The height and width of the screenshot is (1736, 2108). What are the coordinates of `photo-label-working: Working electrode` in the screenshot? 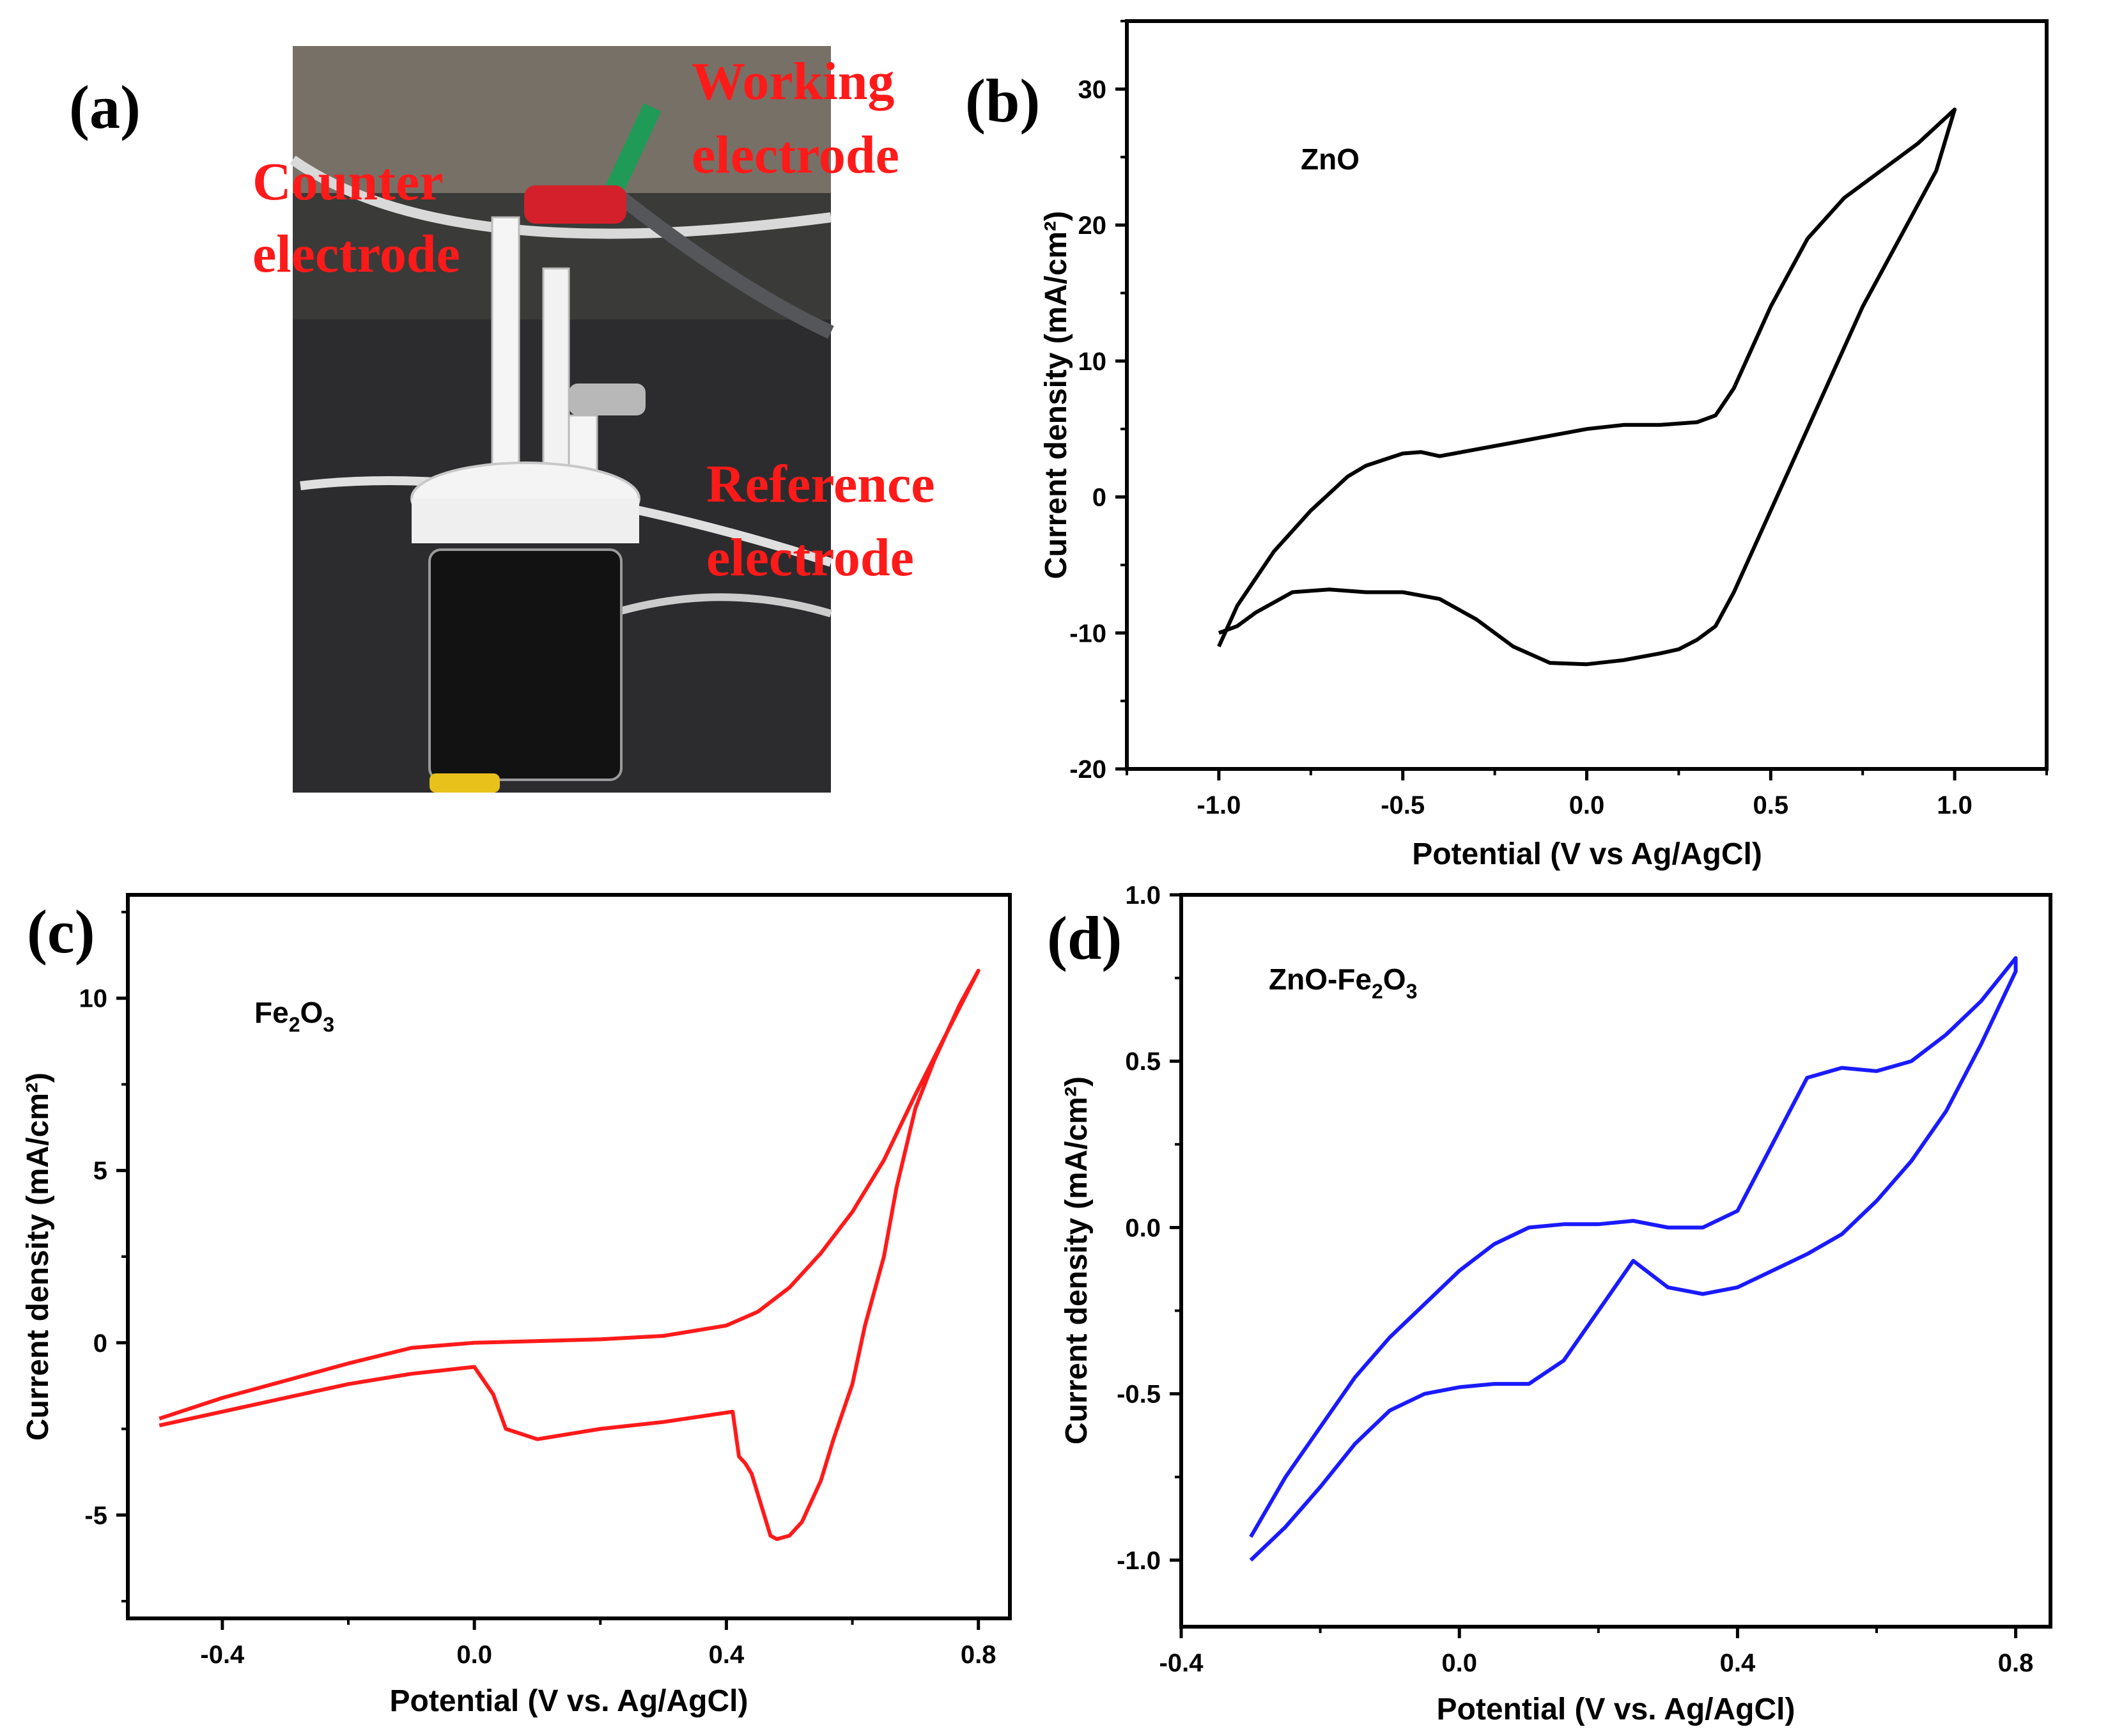 It's located at (795, 118).